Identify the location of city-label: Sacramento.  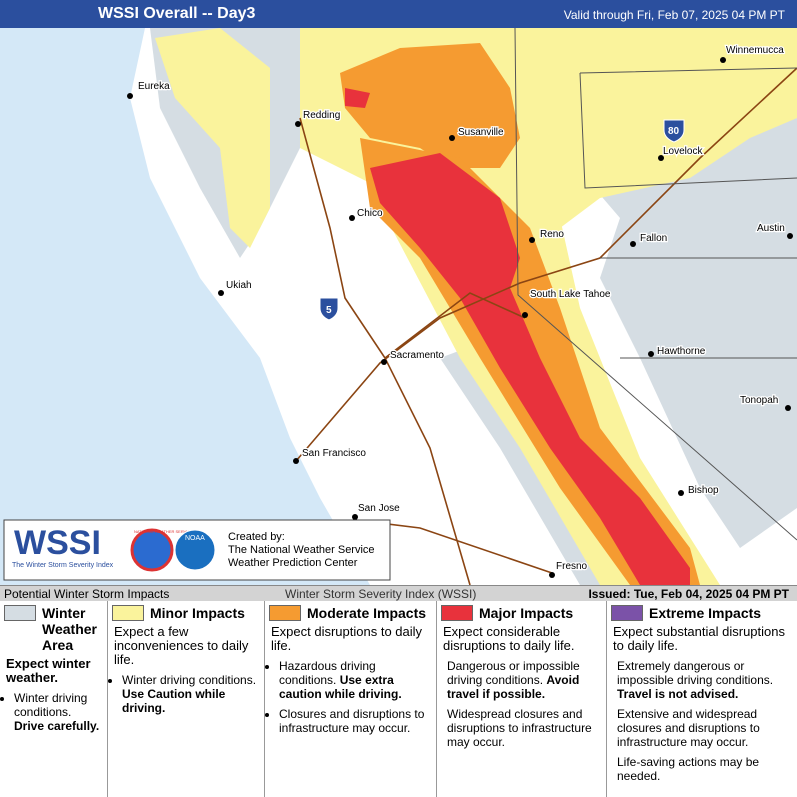
(417, 355).